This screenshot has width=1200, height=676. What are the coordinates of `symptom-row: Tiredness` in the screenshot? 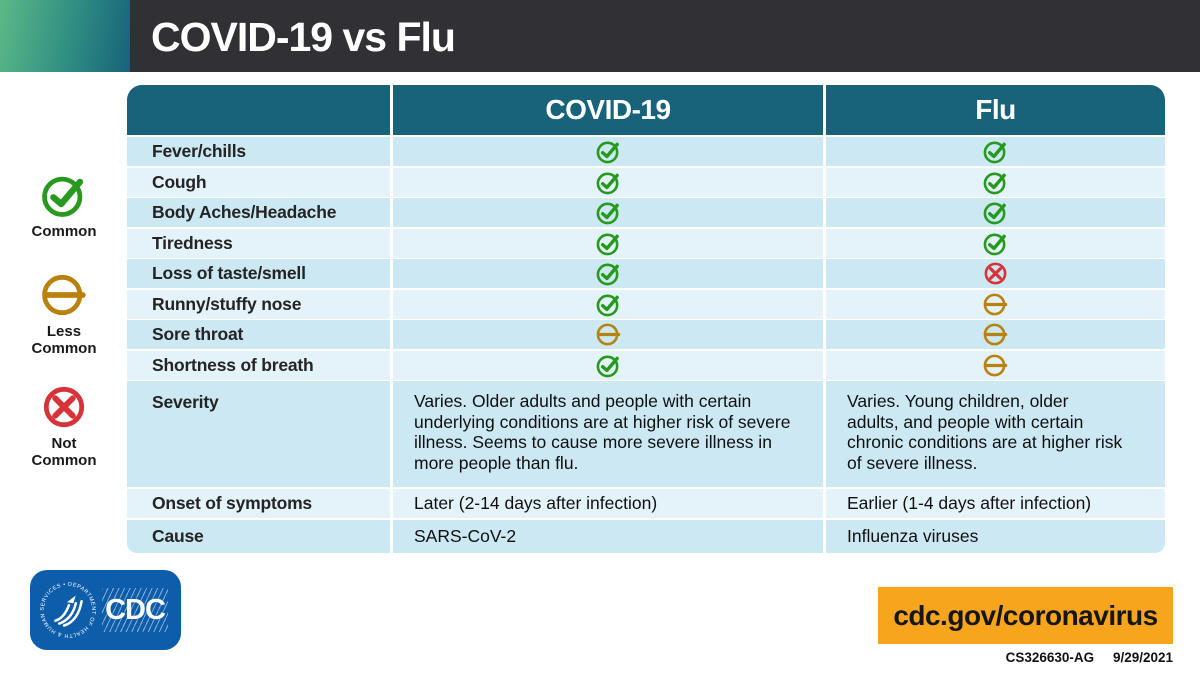 It's located at (646, 243).